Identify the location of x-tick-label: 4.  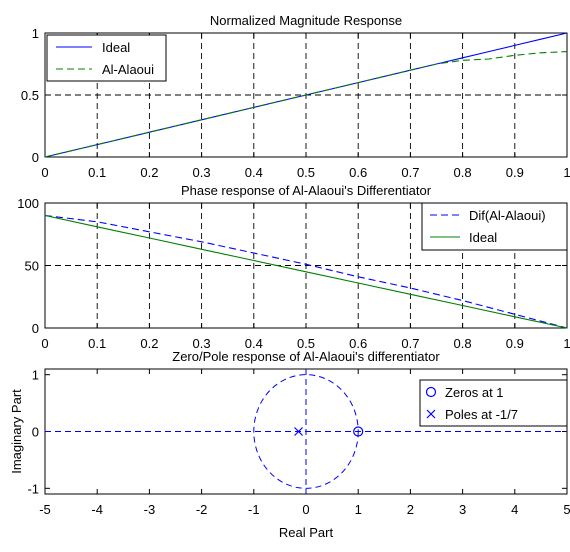
(514, 509).